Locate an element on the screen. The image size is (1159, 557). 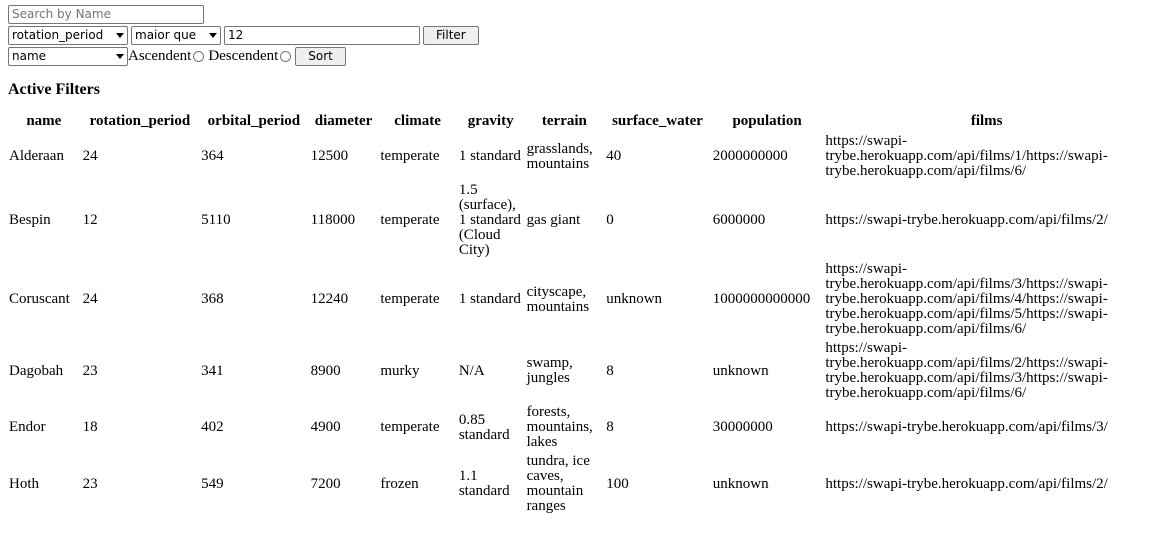
search-row: Search by Name is located at coordinates (579, 14).